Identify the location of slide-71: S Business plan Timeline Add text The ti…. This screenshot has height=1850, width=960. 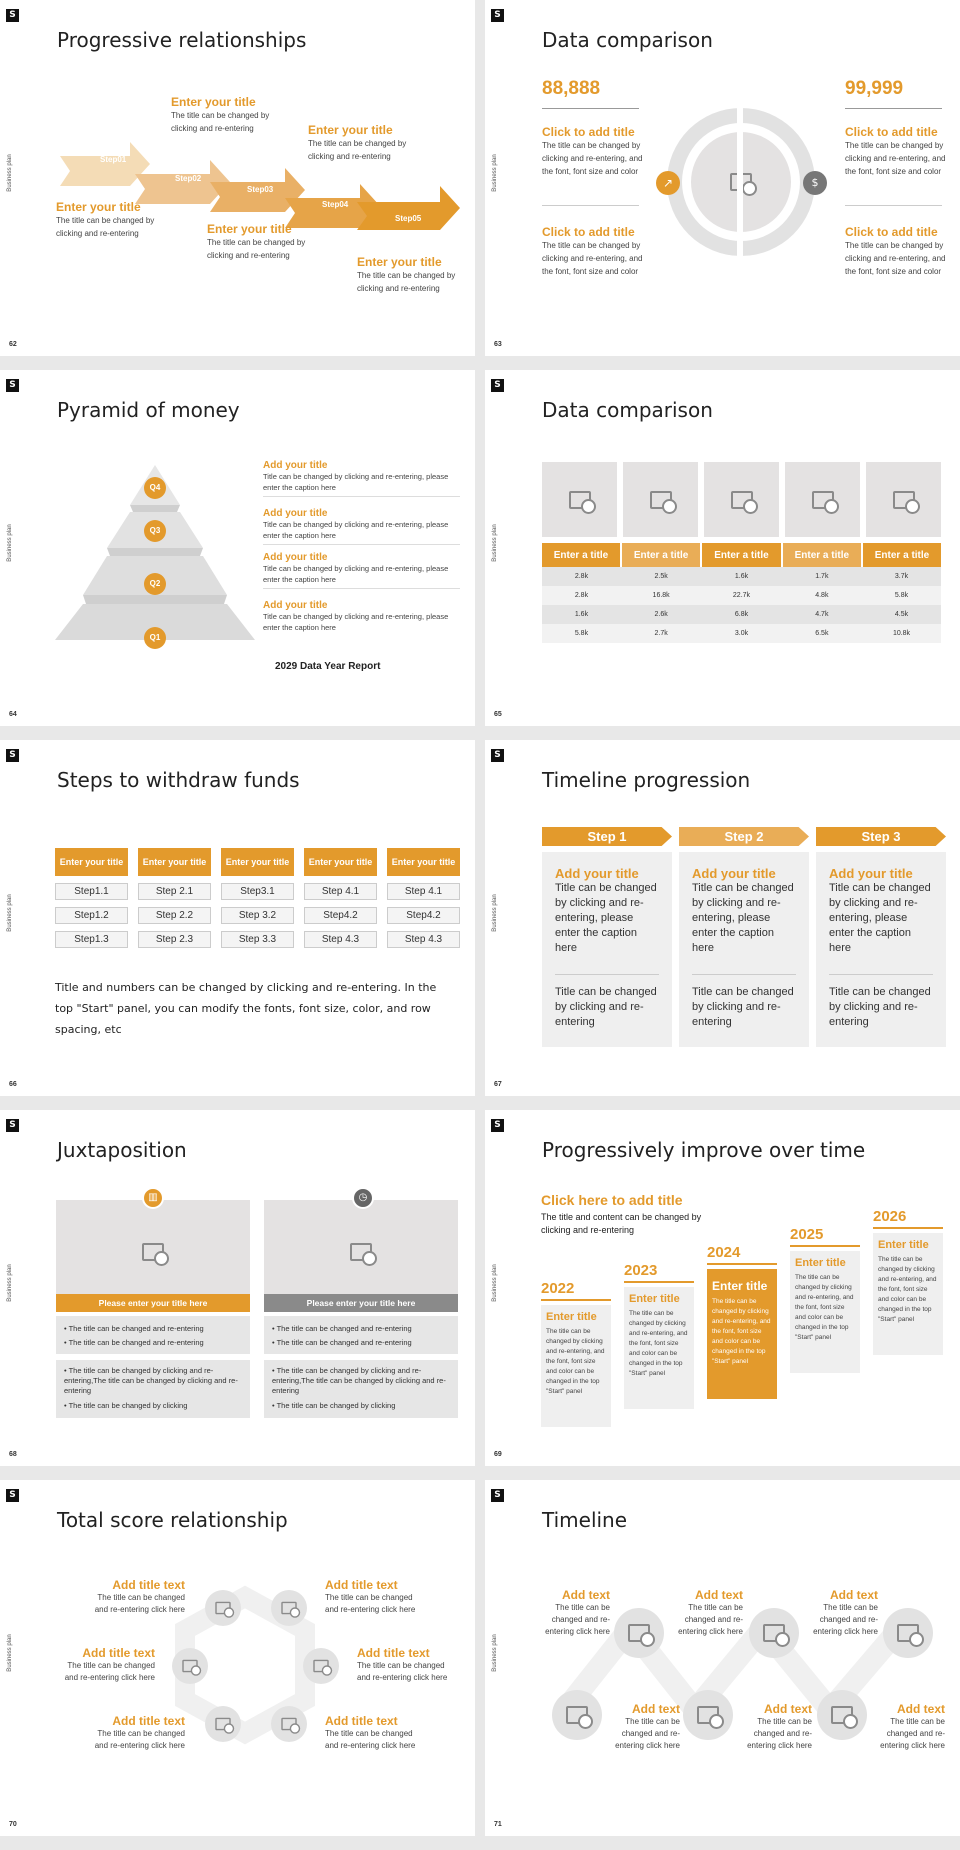
(722, 1658).